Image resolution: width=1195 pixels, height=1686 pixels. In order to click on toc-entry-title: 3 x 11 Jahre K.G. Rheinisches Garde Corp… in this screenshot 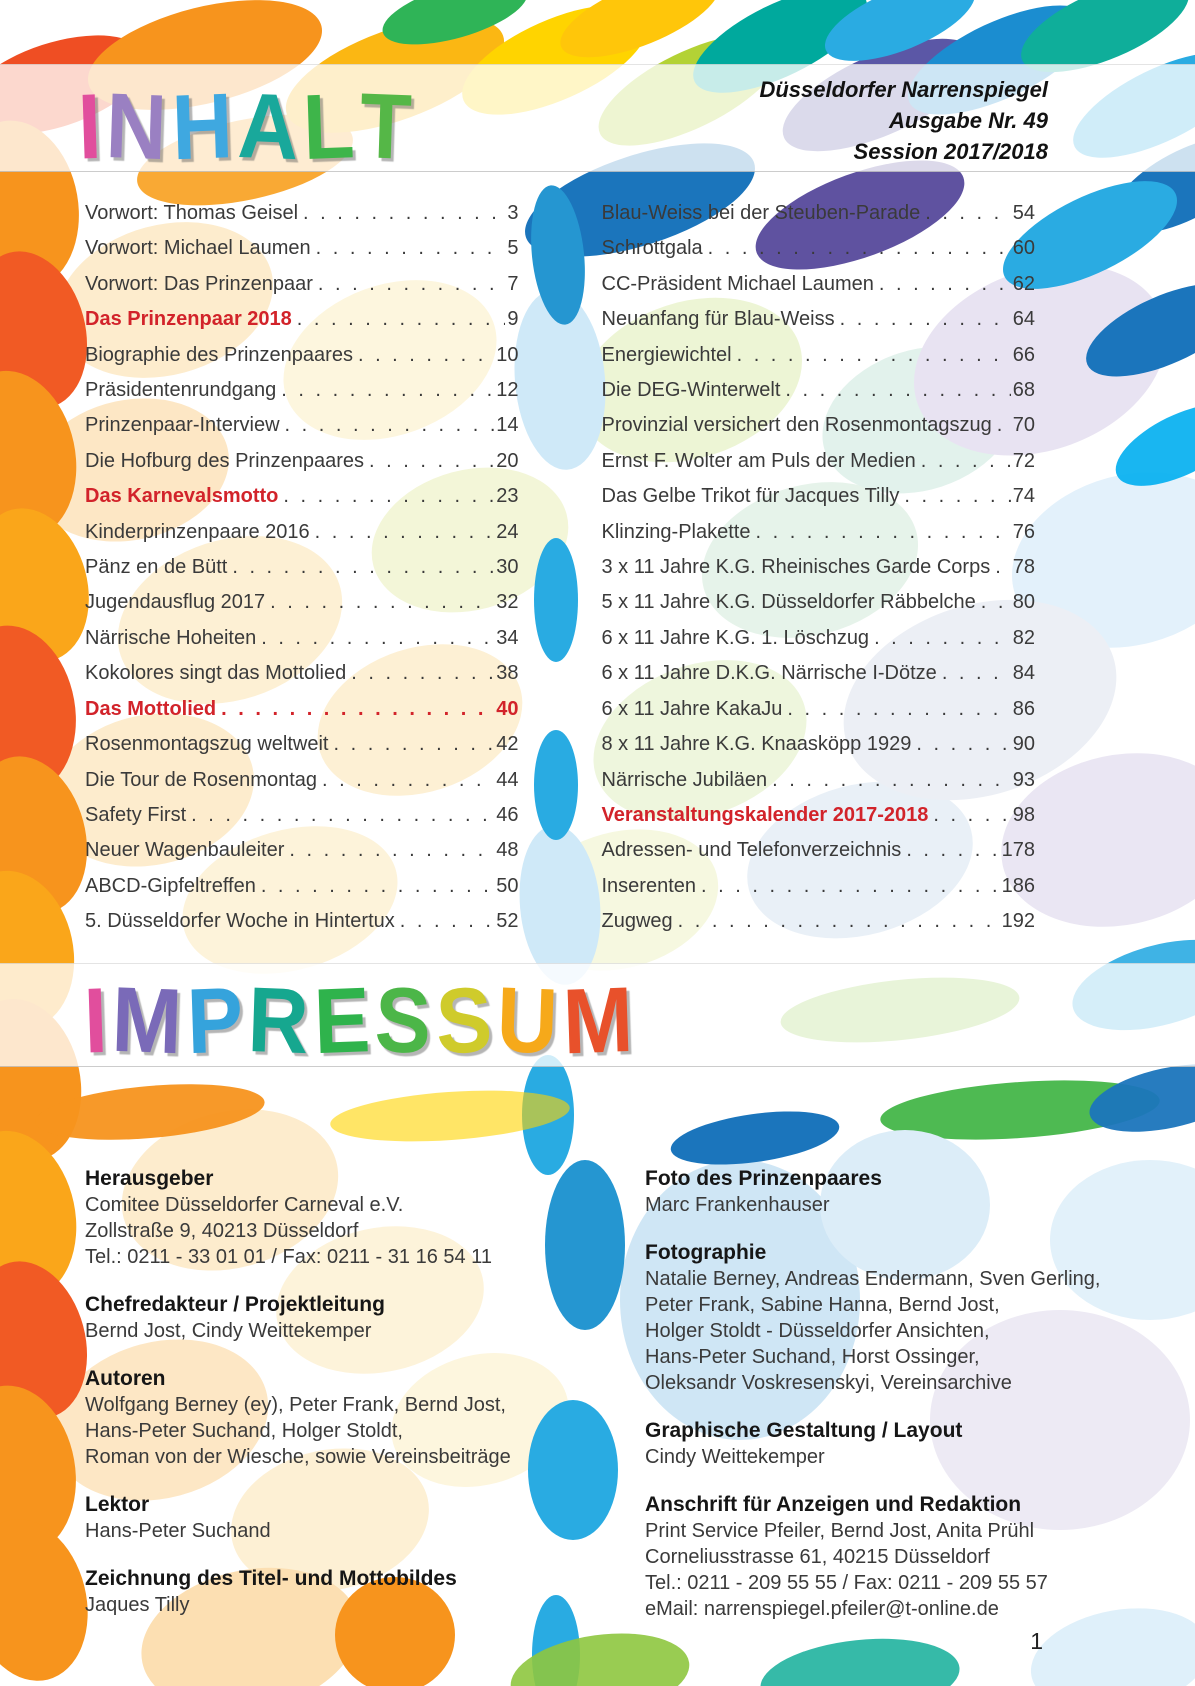, I will do `click(796, 567)`.